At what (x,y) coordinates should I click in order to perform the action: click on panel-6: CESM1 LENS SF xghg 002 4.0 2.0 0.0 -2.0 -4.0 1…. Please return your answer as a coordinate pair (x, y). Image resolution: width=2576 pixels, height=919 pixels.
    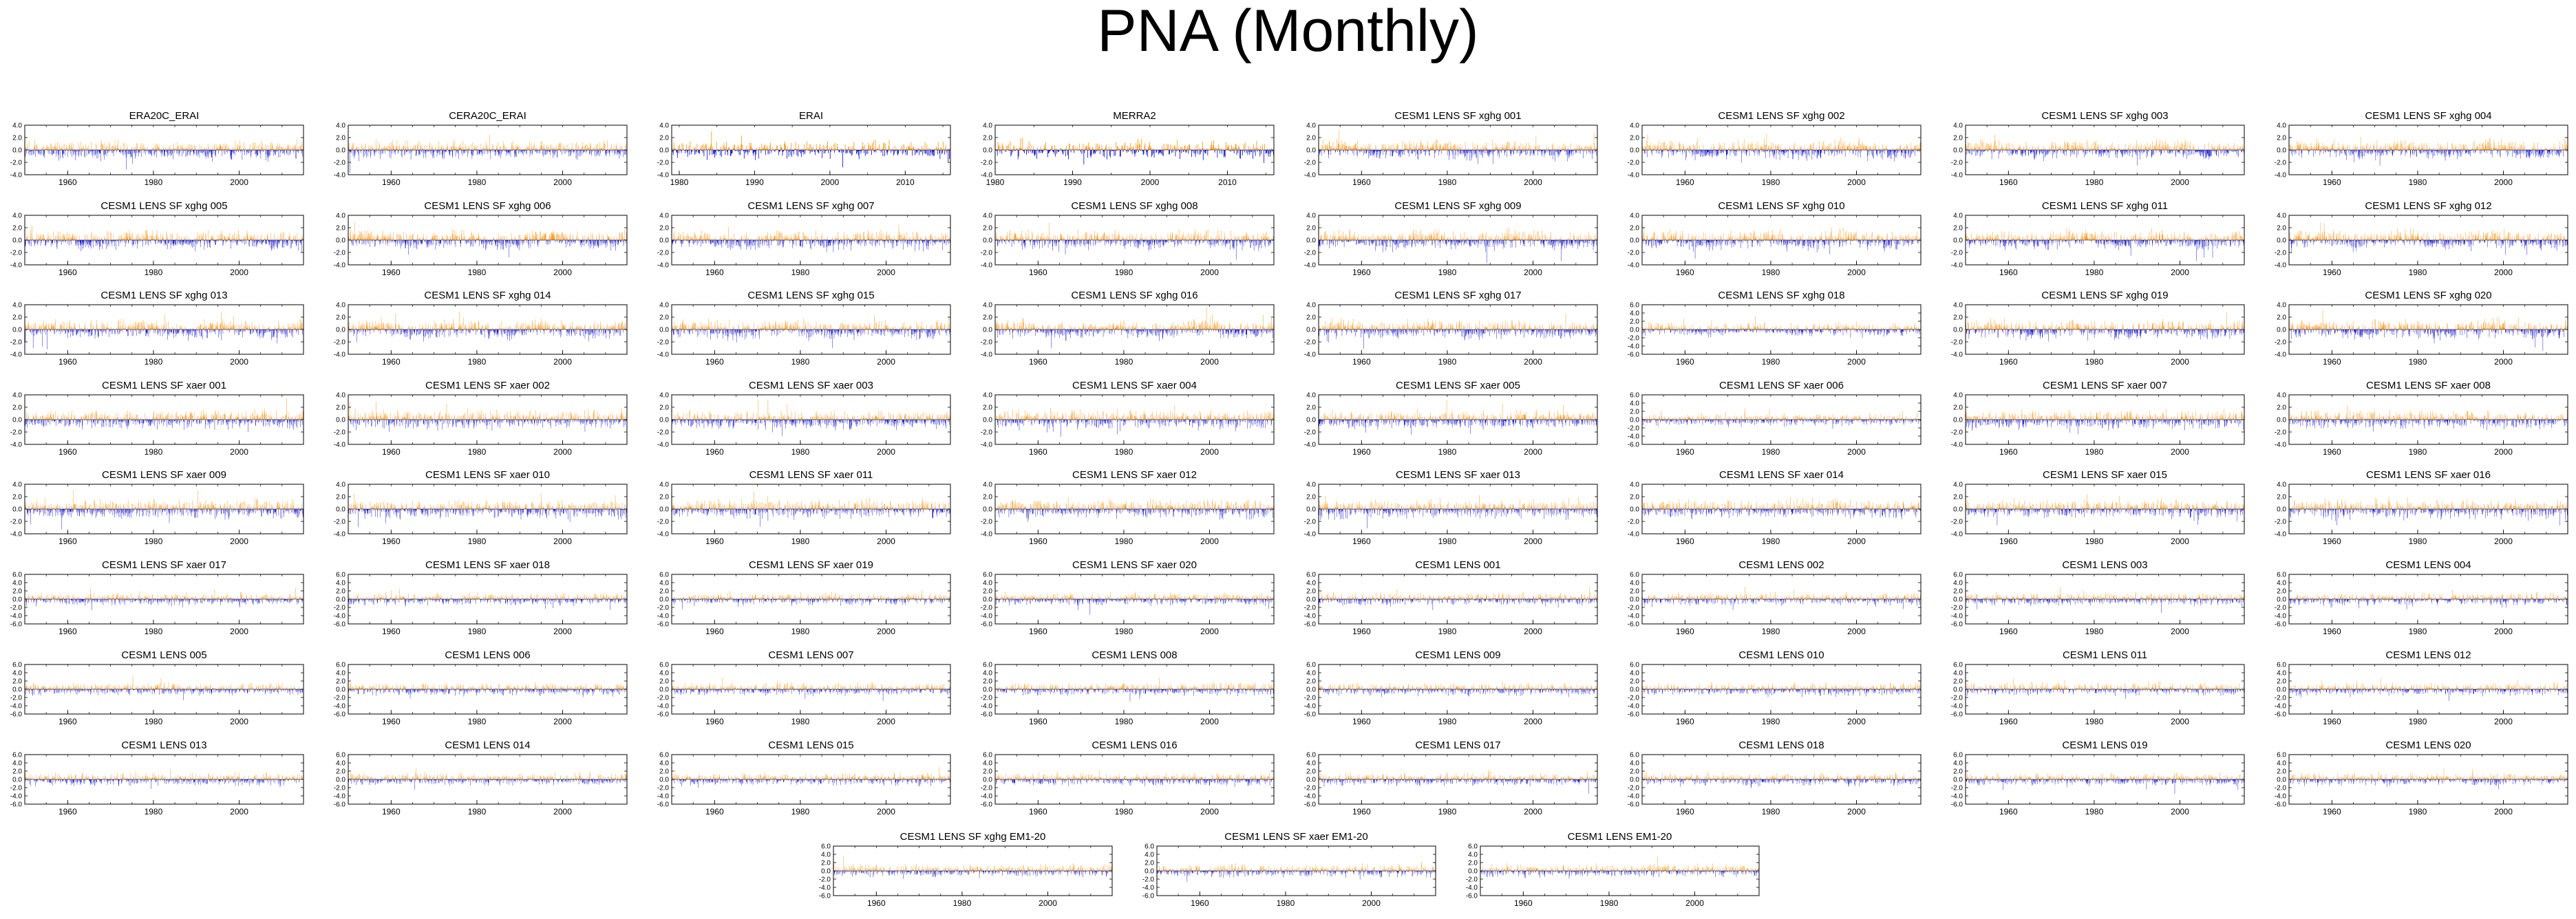
    Looking at the image, I should click on (1775, 148).